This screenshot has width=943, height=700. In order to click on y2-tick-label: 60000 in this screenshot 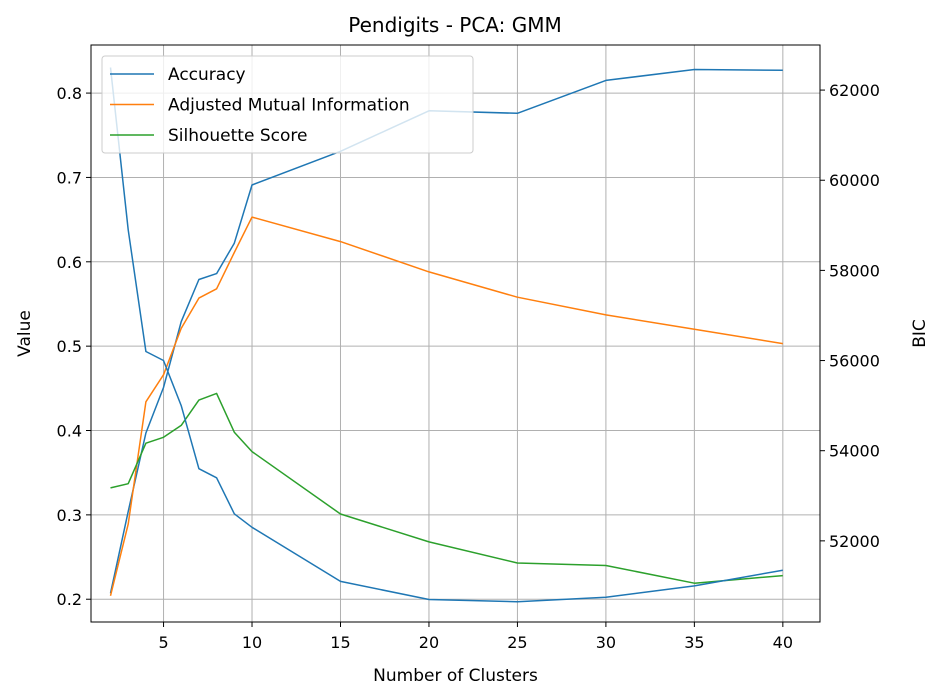, I will do `click(854, 180)`.